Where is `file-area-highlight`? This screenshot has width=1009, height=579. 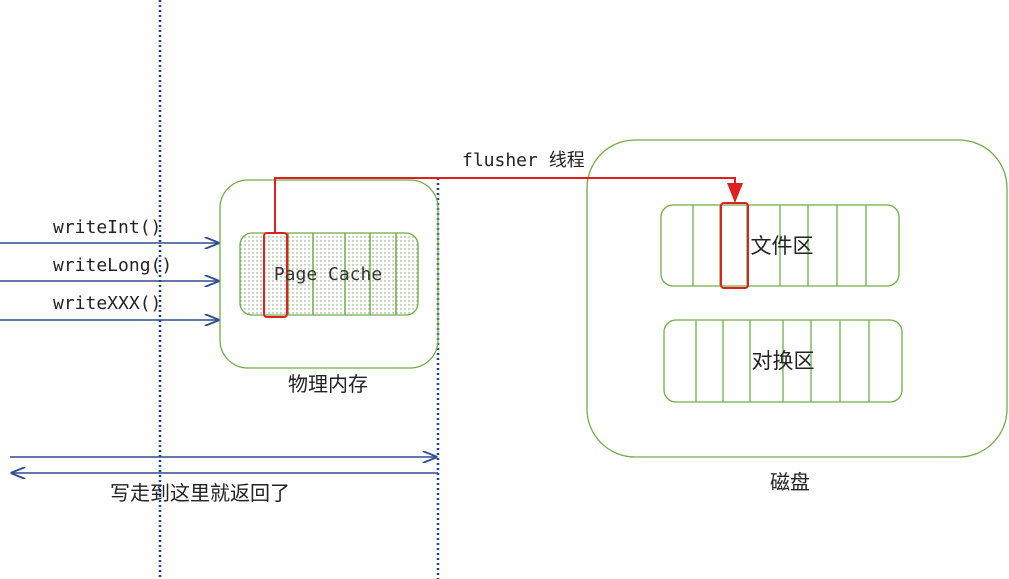
file-area-highlight is located at coordinates (734, 245).